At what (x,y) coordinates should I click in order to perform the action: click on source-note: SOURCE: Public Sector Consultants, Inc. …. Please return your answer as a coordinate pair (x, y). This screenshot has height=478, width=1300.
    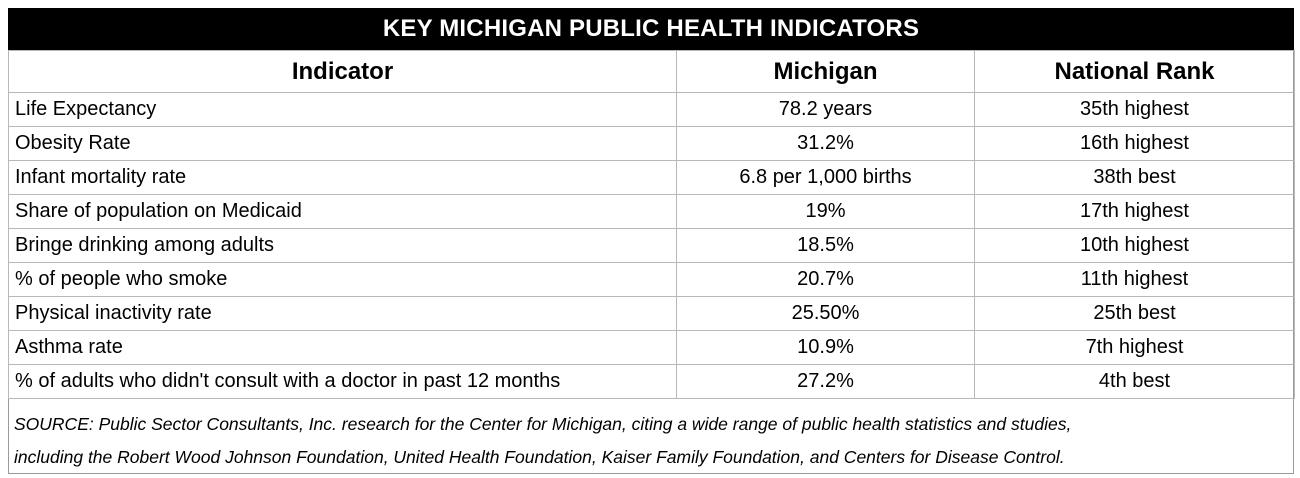
    Looking at the image, I should click on (651, 439).